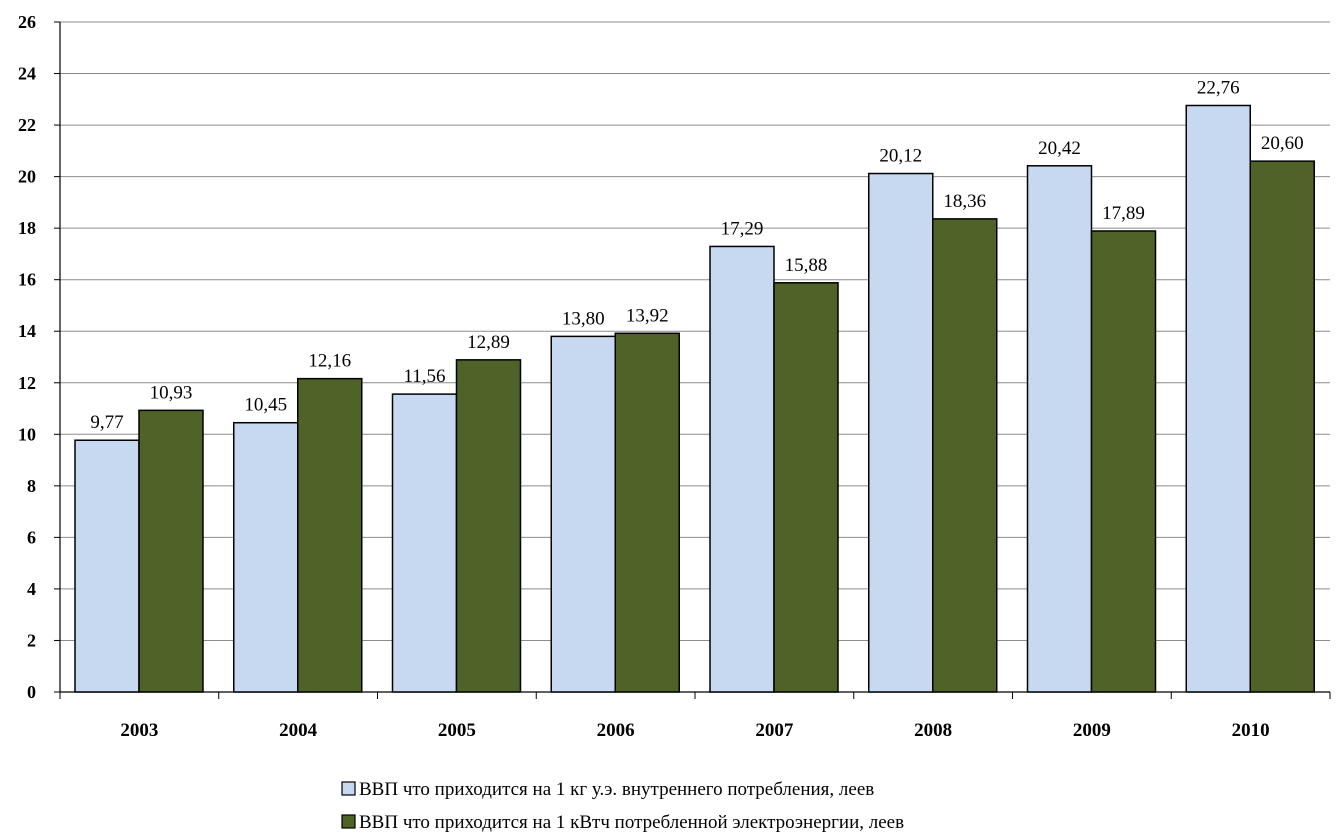  Describe the element at coordinates (1123, 461) in the screenshot. I see `bar-electricity-2009` at that location.